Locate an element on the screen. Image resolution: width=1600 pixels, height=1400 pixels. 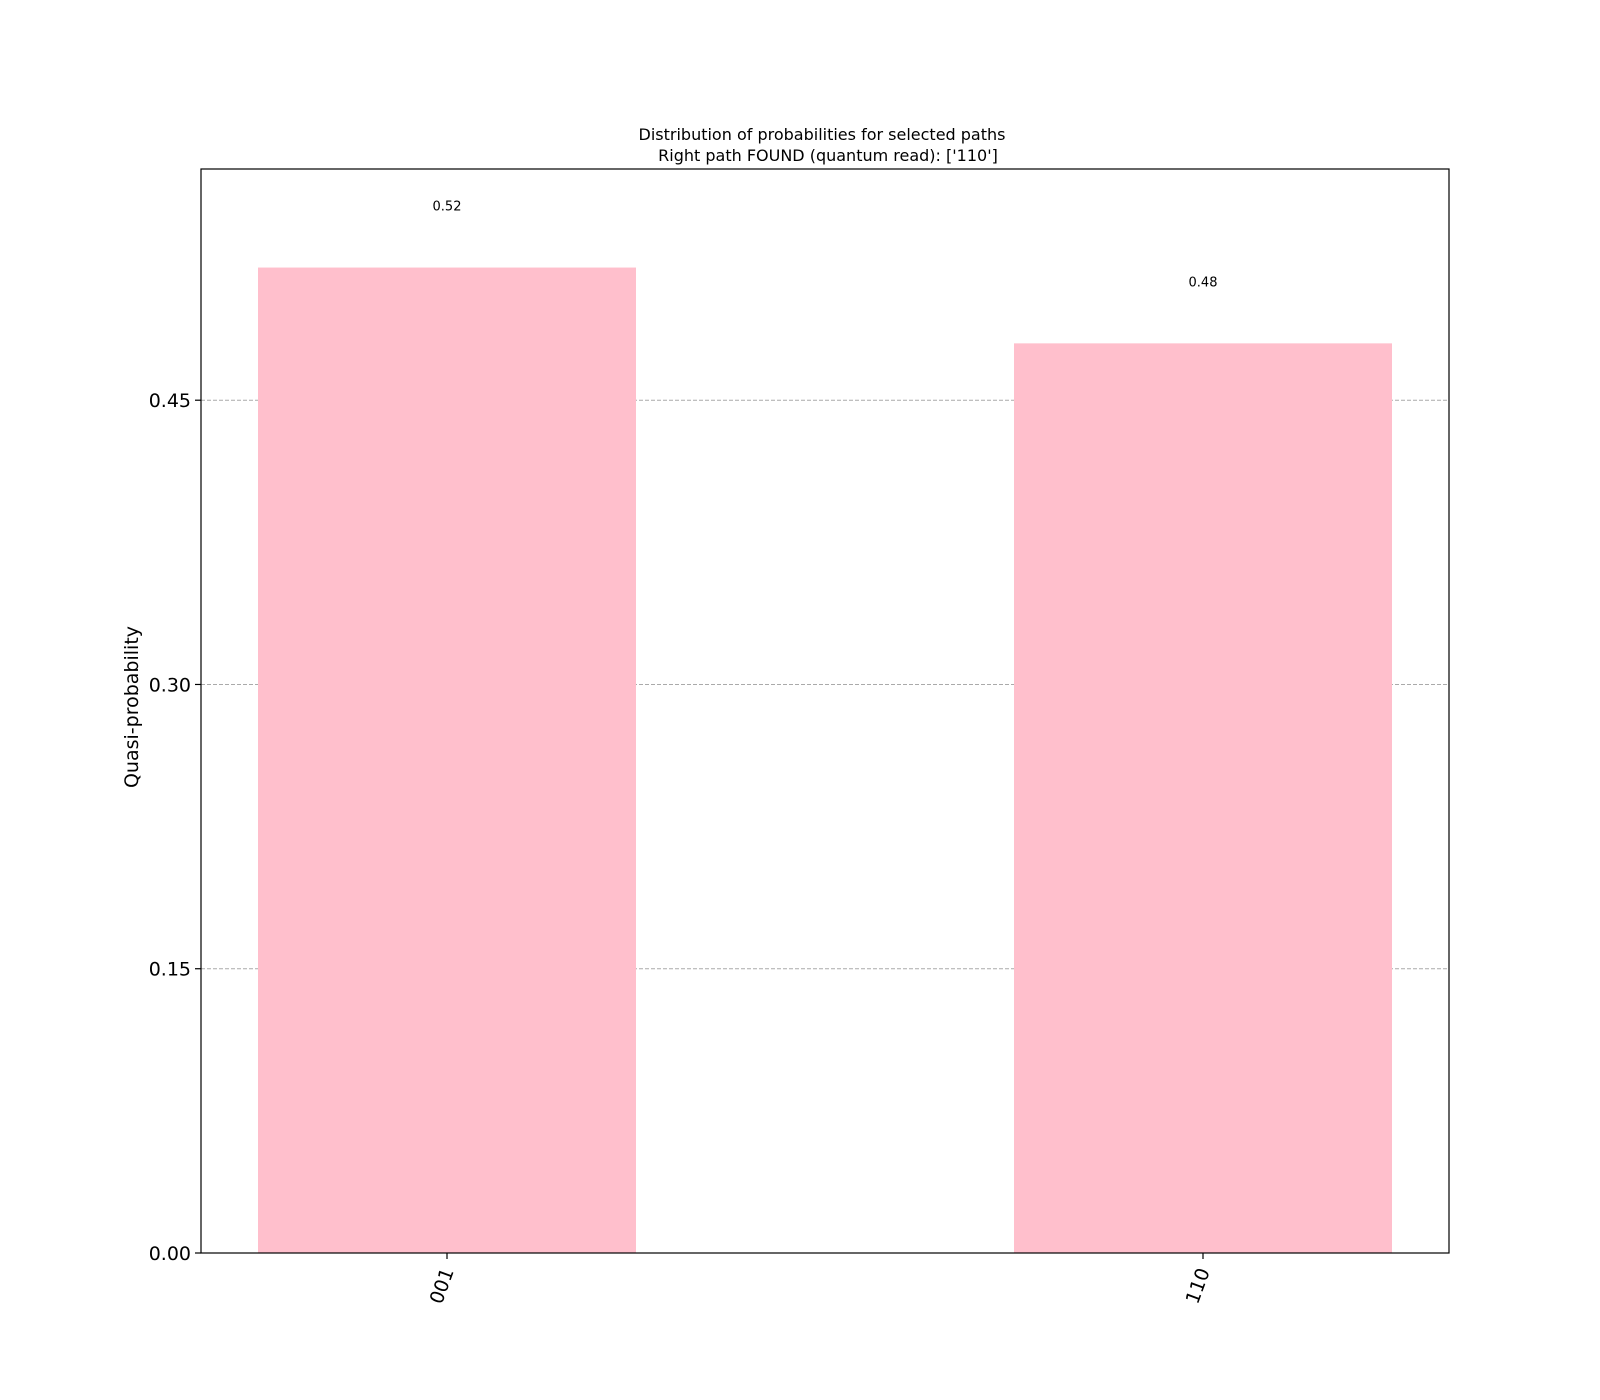
y-tick-label: 0.45 is located at coordinates (170, 401).